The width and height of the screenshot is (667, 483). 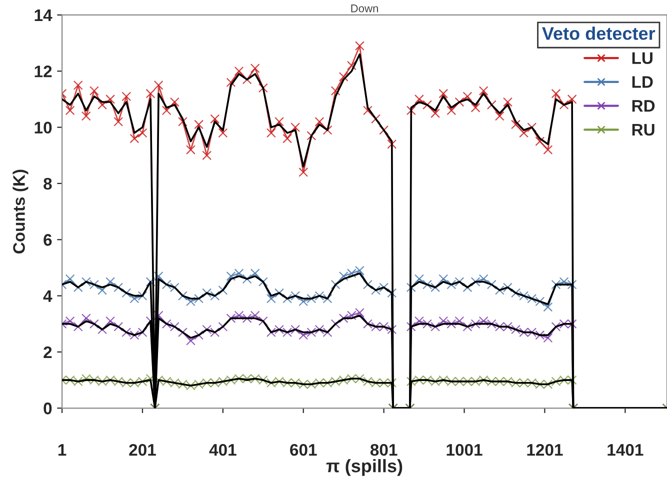 I want to click on x-tick-label: 1201, so click(x=545, y=450).